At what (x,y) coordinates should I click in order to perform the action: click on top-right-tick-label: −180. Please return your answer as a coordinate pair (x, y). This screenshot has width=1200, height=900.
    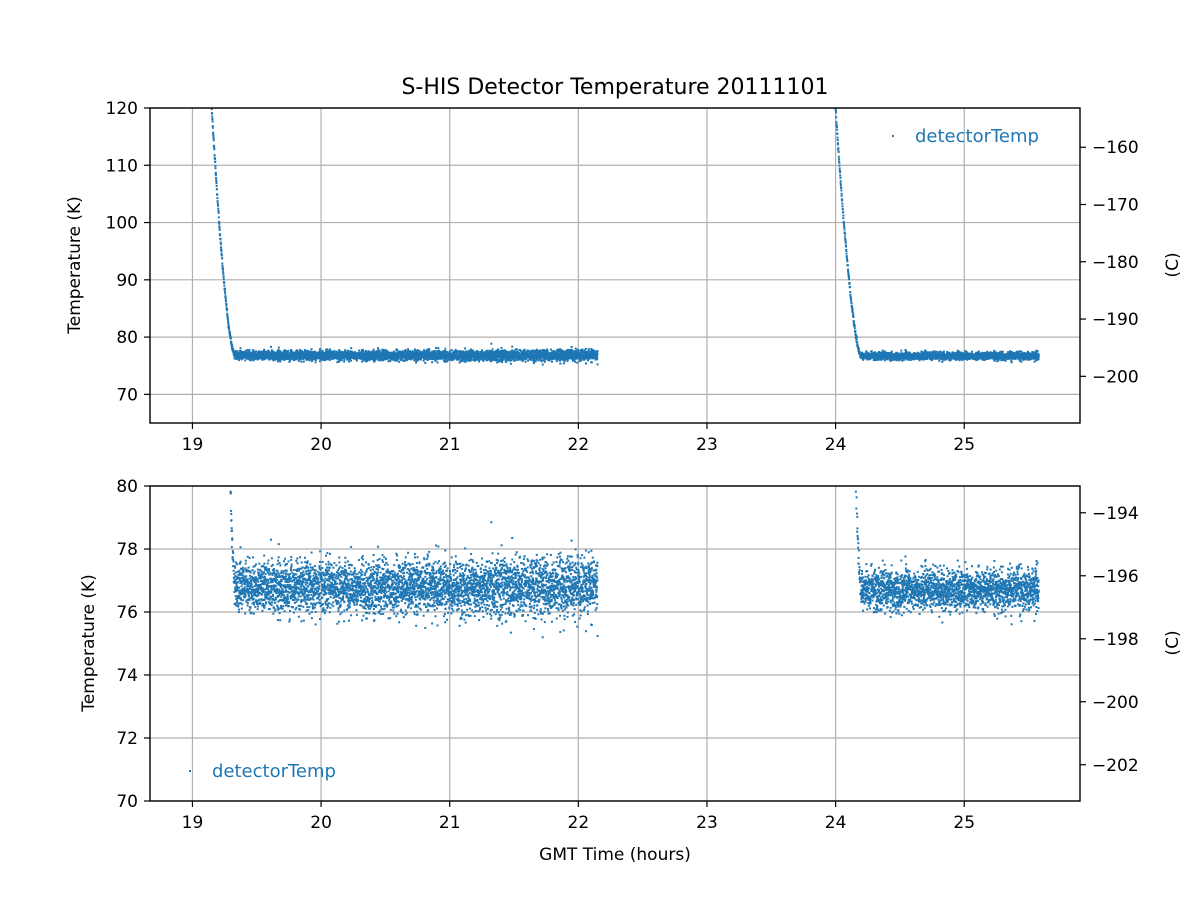
    Looking at the image, I should click on (1115, 263).